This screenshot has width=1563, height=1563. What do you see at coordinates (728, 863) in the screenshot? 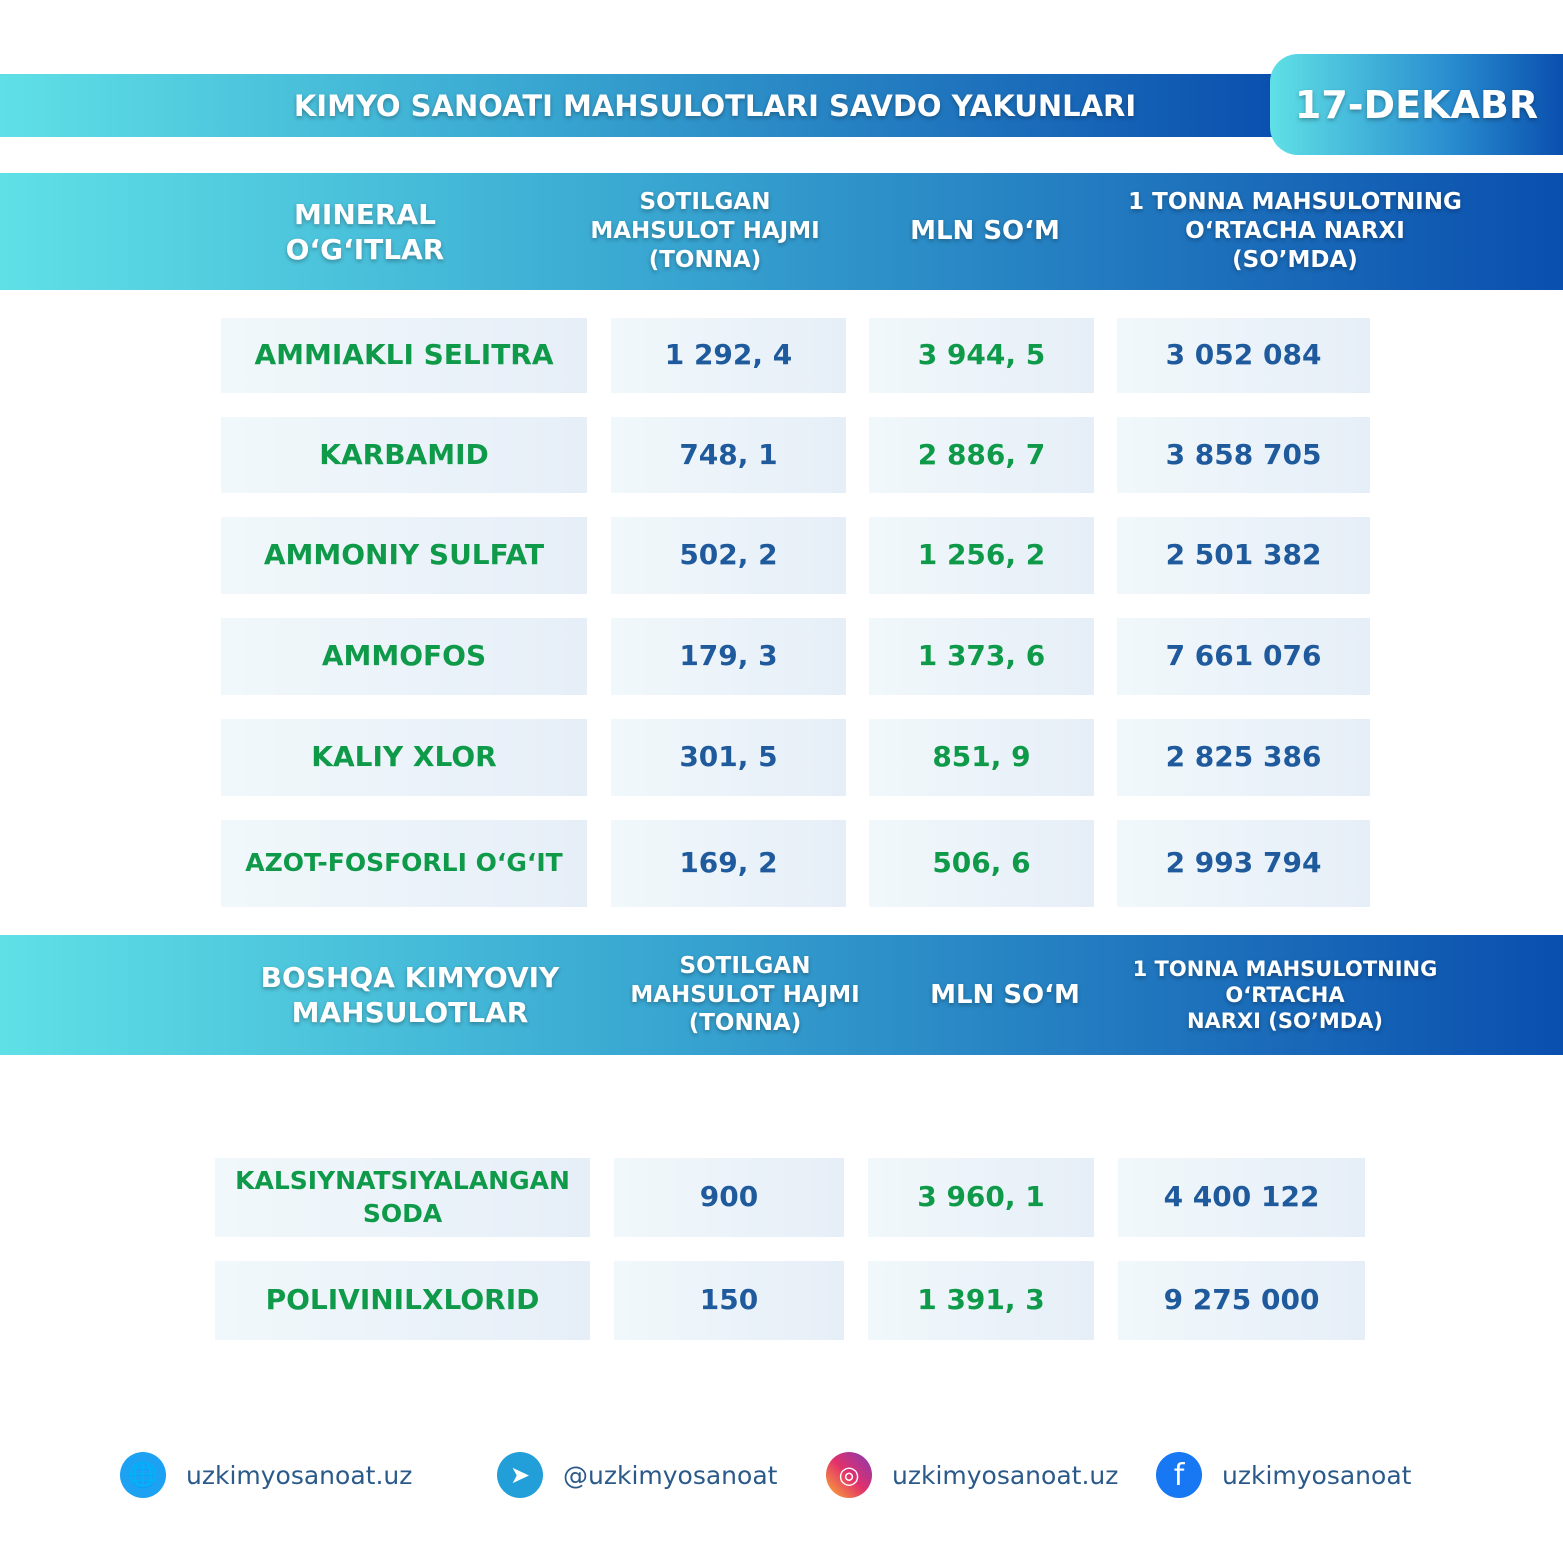
I see `cell-volume: 169, 2` at bounding box center [728, 863].